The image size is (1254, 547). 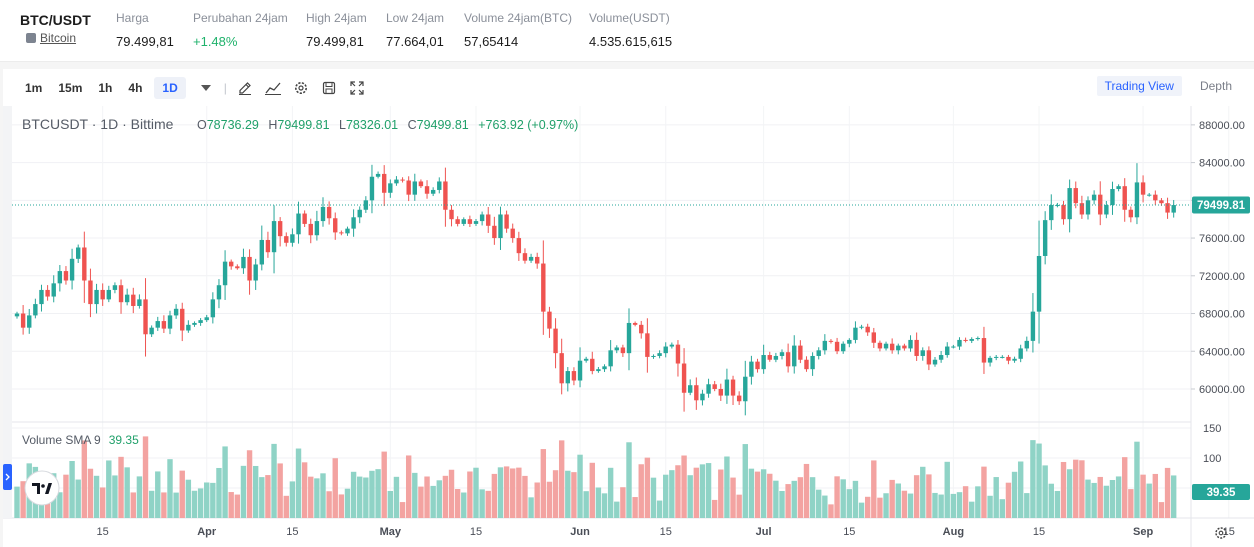 I want to click on x-tick-label: 15, so click(x=1229, y=532).